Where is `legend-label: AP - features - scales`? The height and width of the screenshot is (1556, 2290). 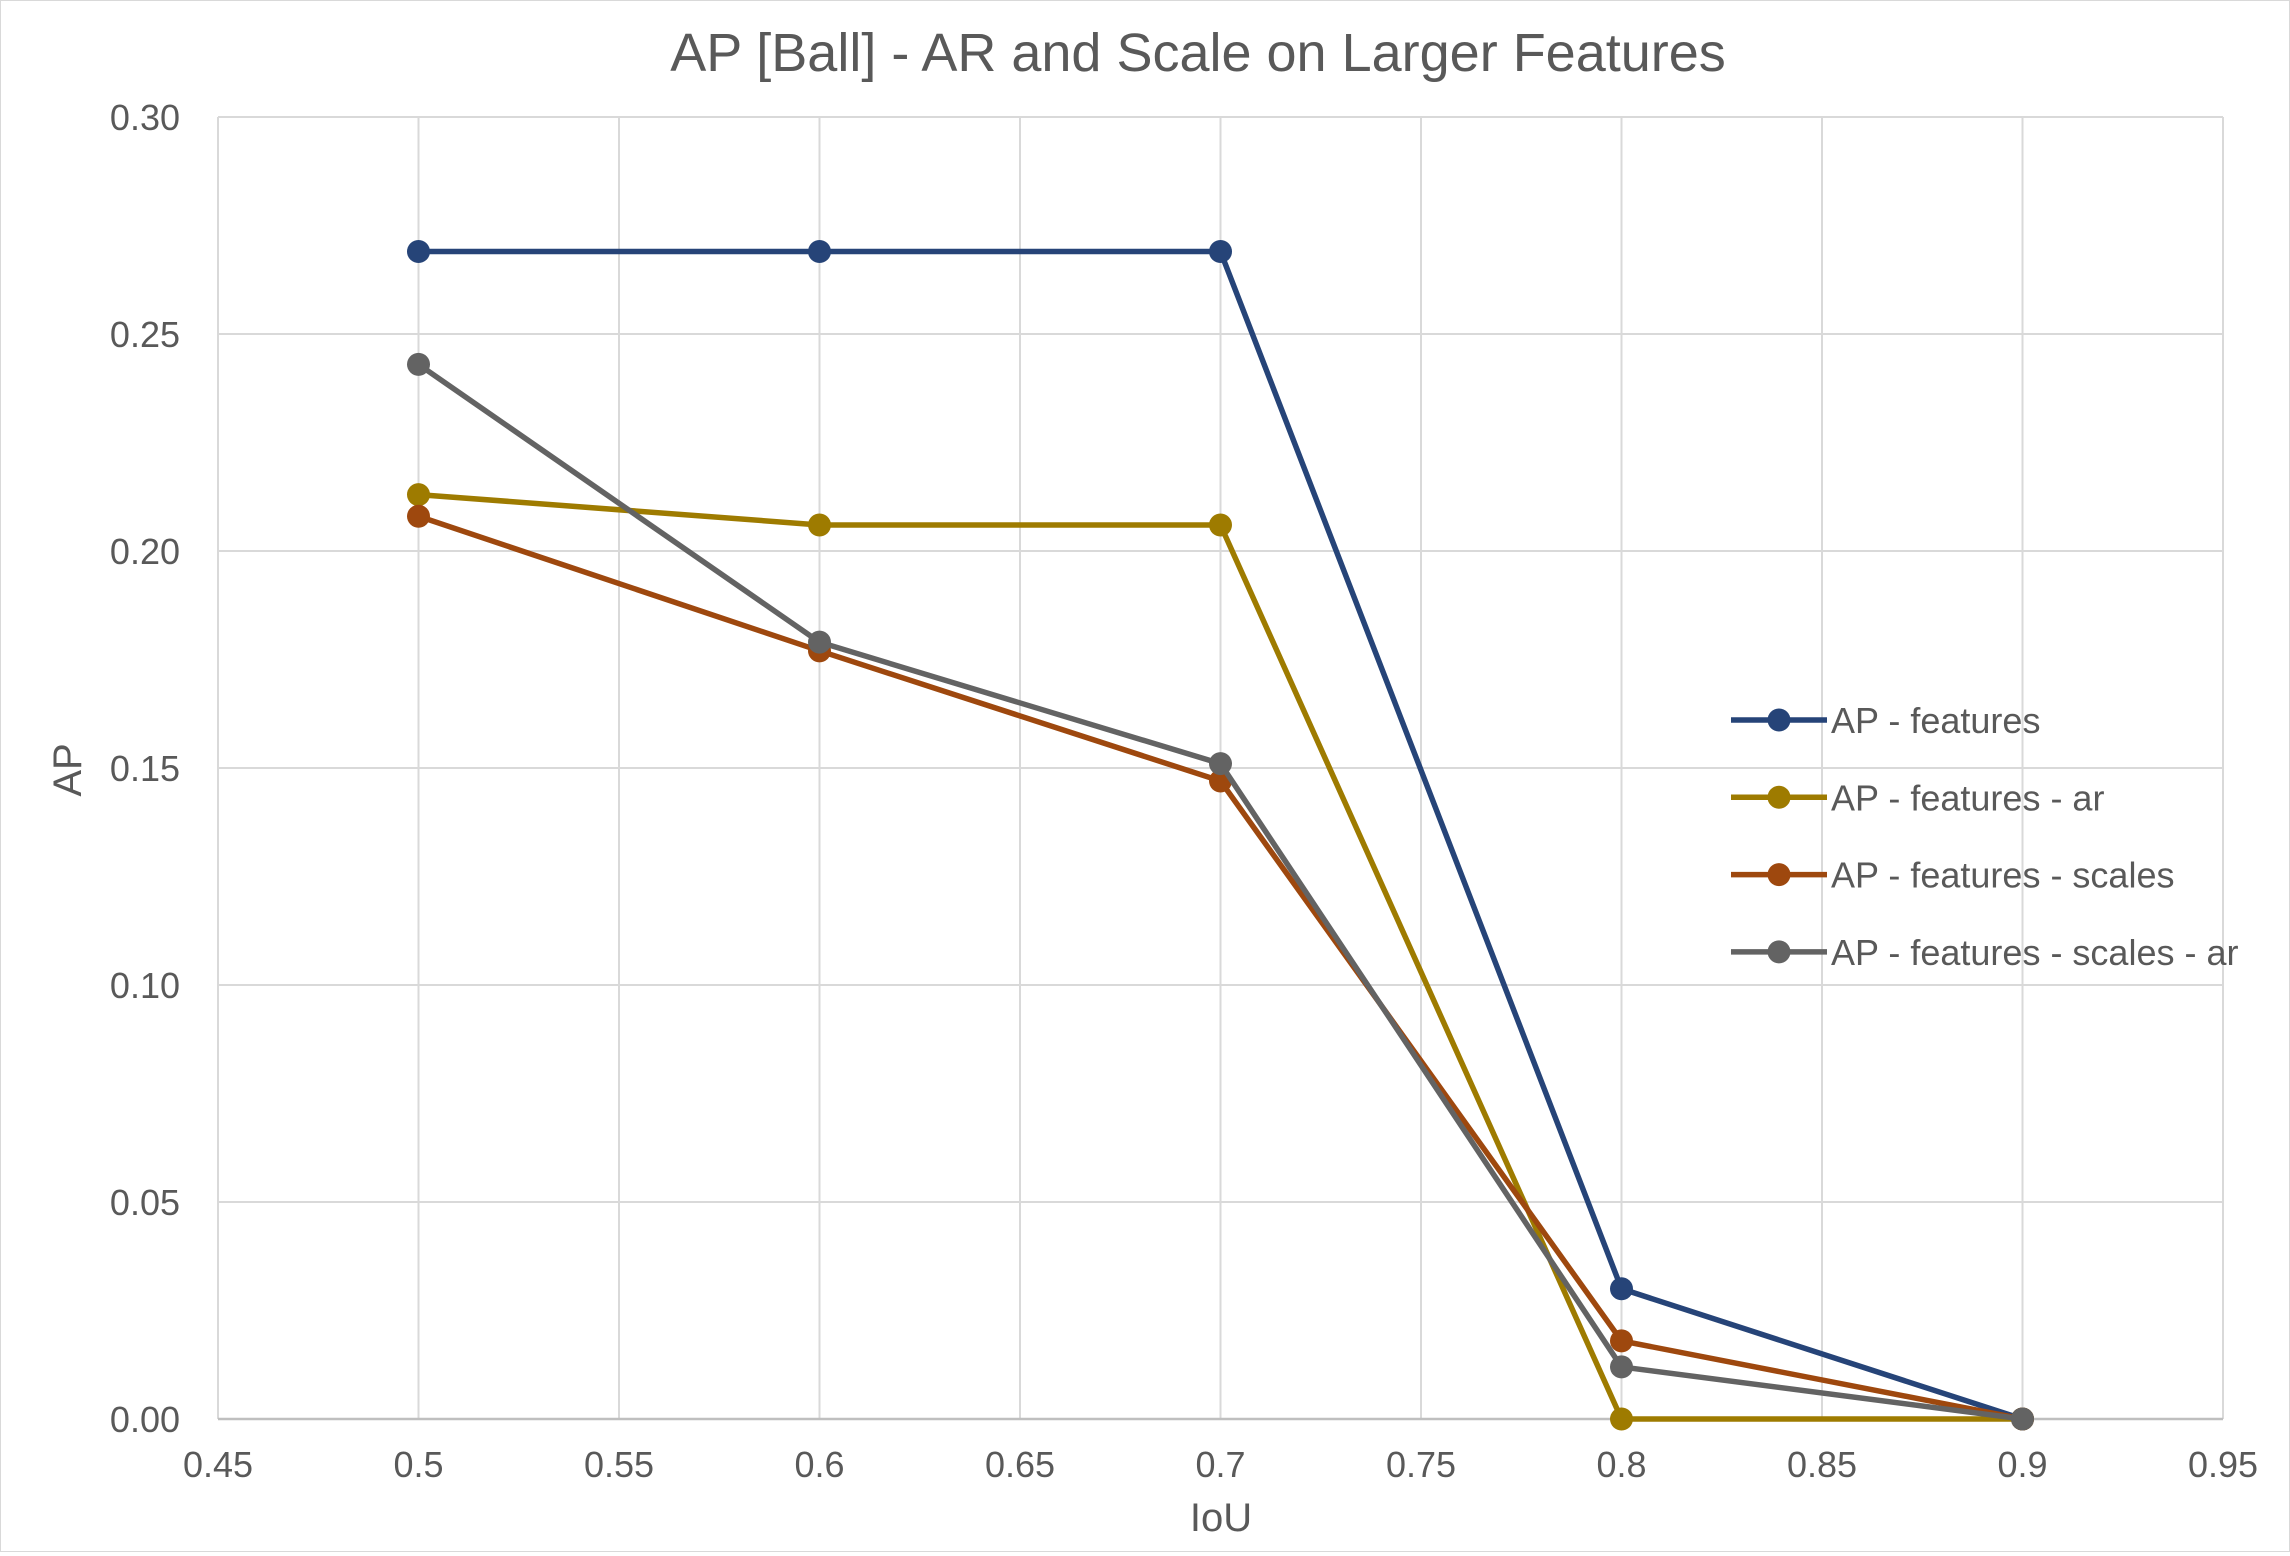
legend-label: AP - features - scales is located at coordinates (2002, 875).